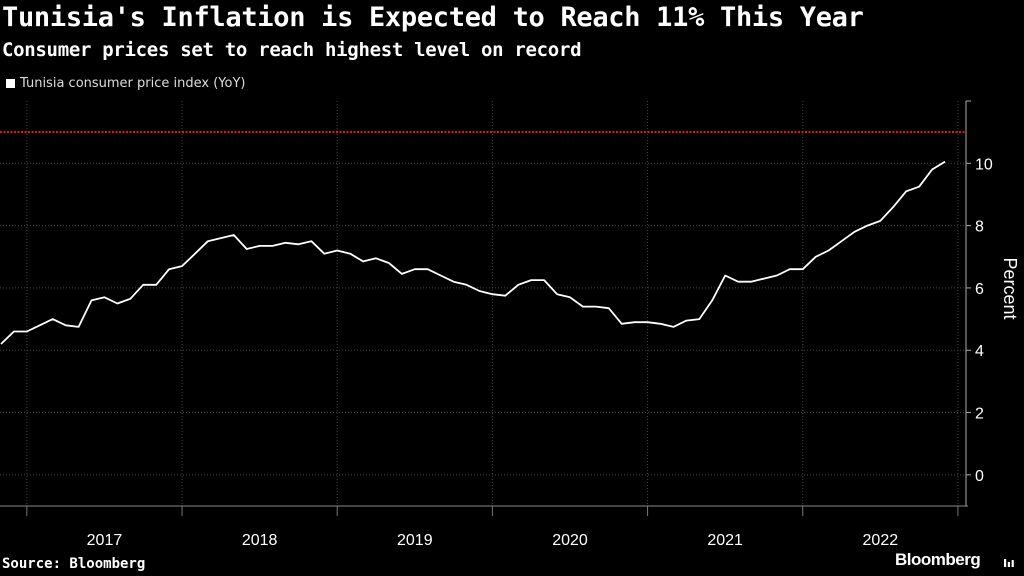  I want to click on source-note: Source: Bloomberg, so click(74, 564).